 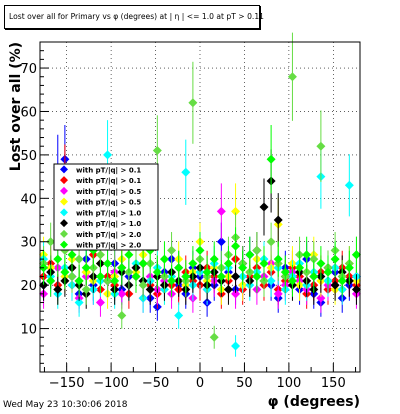 I want to click on y-tick-label: 50, so click(x=28, y=156).